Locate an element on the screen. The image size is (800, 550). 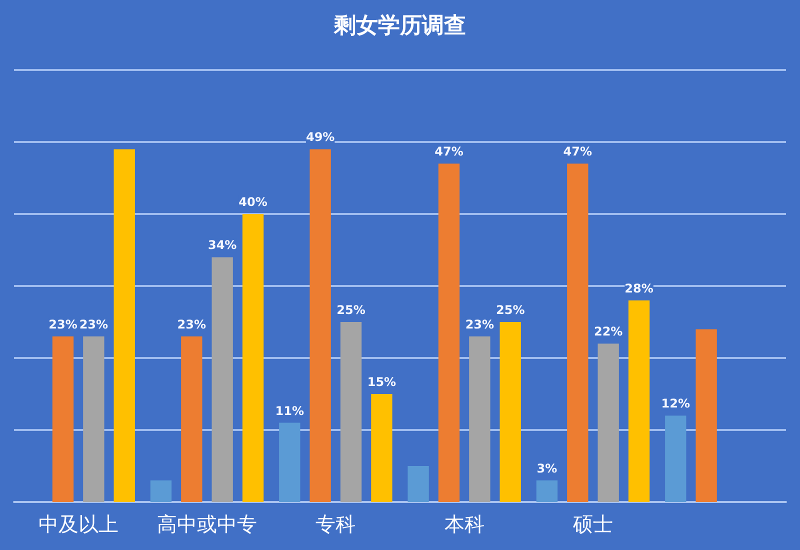
data-label: 15% is located at coordinates (381, 382).